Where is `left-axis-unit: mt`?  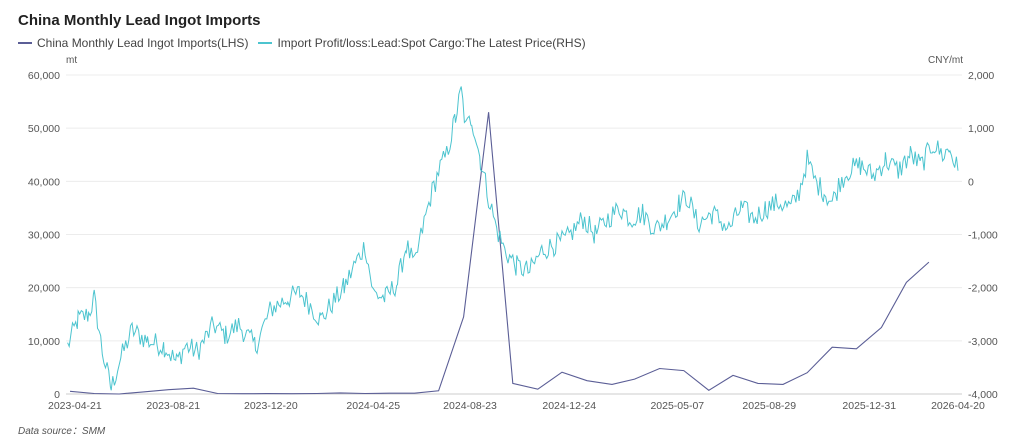
left-axis-unit: mt is located at coordinates (72, 60).